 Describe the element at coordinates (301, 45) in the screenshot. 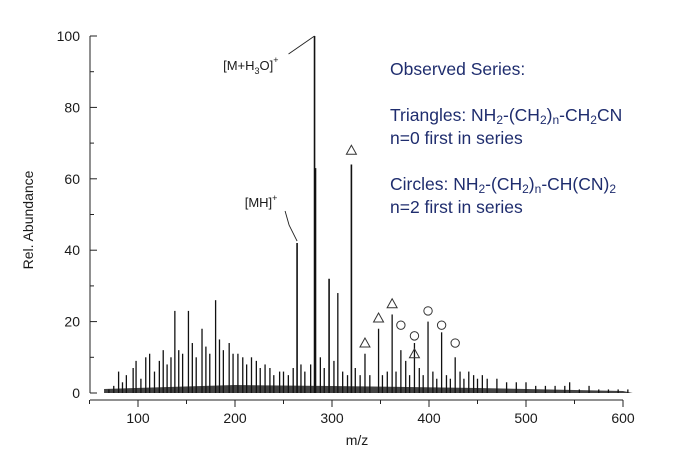

I see `annotation-leader-mh3o` at that location.